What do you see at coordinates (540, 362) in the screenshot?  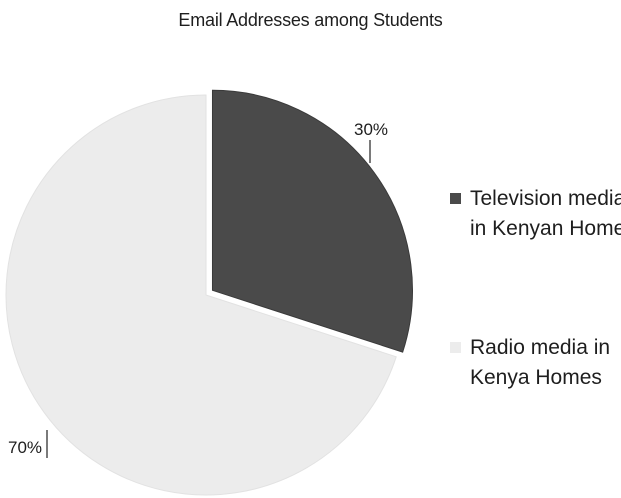 I see `legend-label-radio: Radio media in Kenya Homes` at bounding box center [540, 362].